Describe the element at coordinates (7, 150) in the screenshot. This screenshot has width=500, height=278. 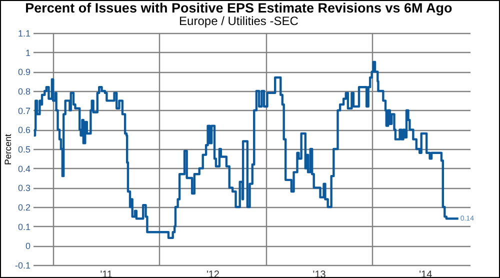
I see `y-axis-title: Percent` at that location.